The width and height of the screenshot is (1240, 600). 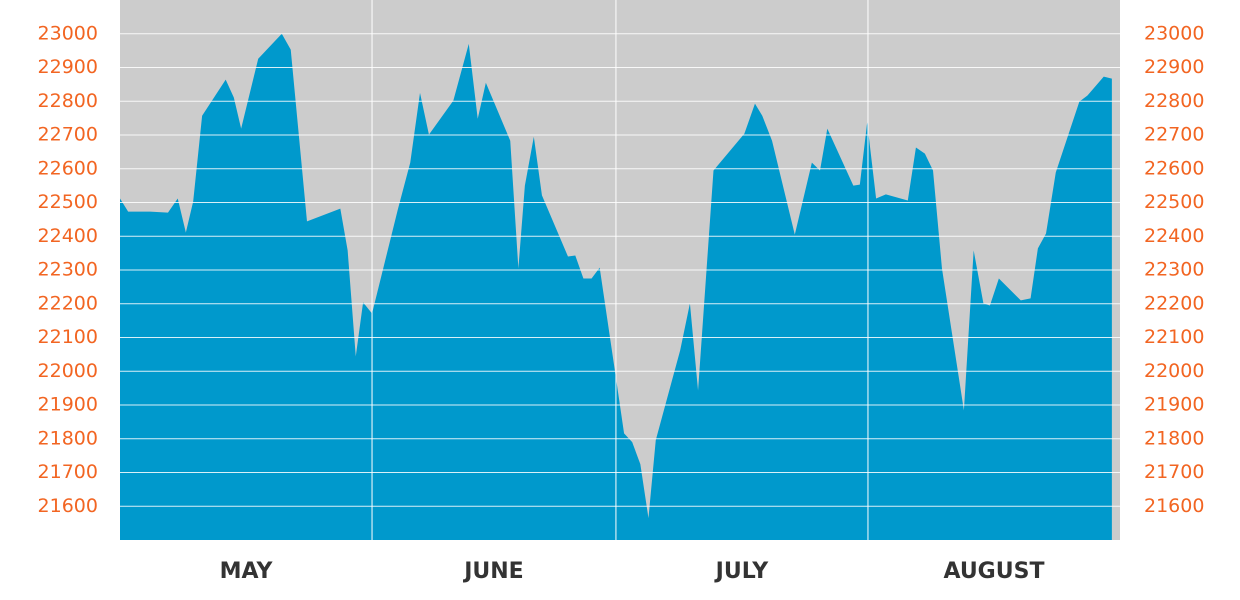 I want to click on y2-tick-label: 21600, so click(x=1174, y=506).